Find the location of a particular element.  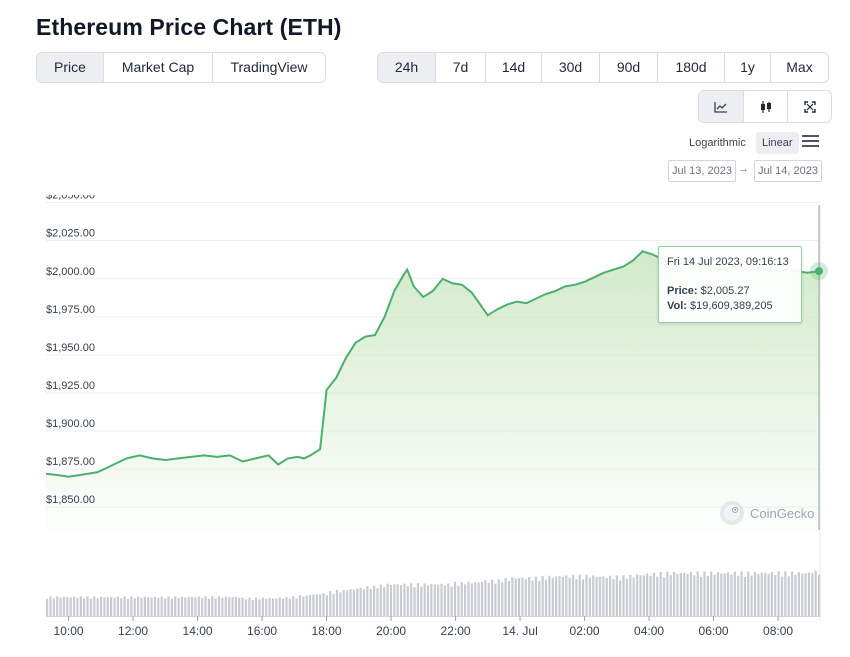

date-to-input: Jul 14, 2023 is located at coordinates (788, 171).